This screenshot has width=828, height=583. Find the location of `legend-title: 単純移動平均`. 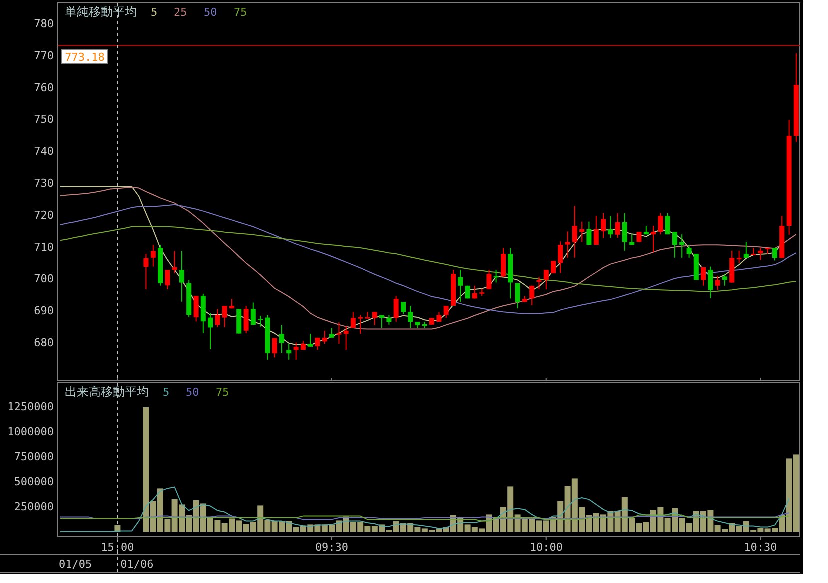

legend-title: 単純移動平均 is located at coordinates (101, 12).